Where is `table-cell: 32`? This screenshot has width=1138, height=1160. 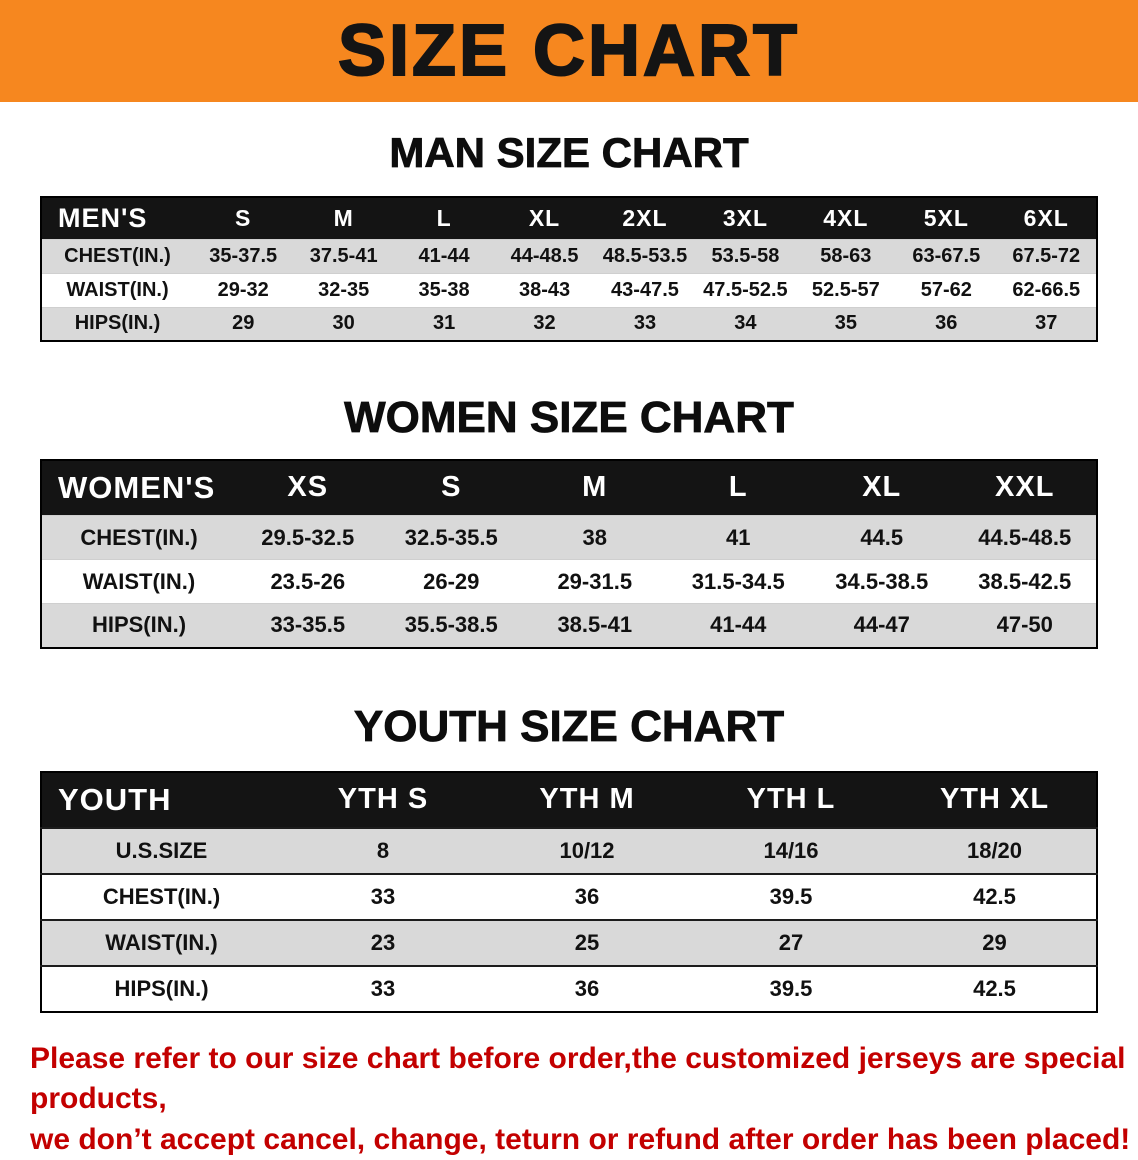 table-cell: 32 is located at coordinates (544, 323).